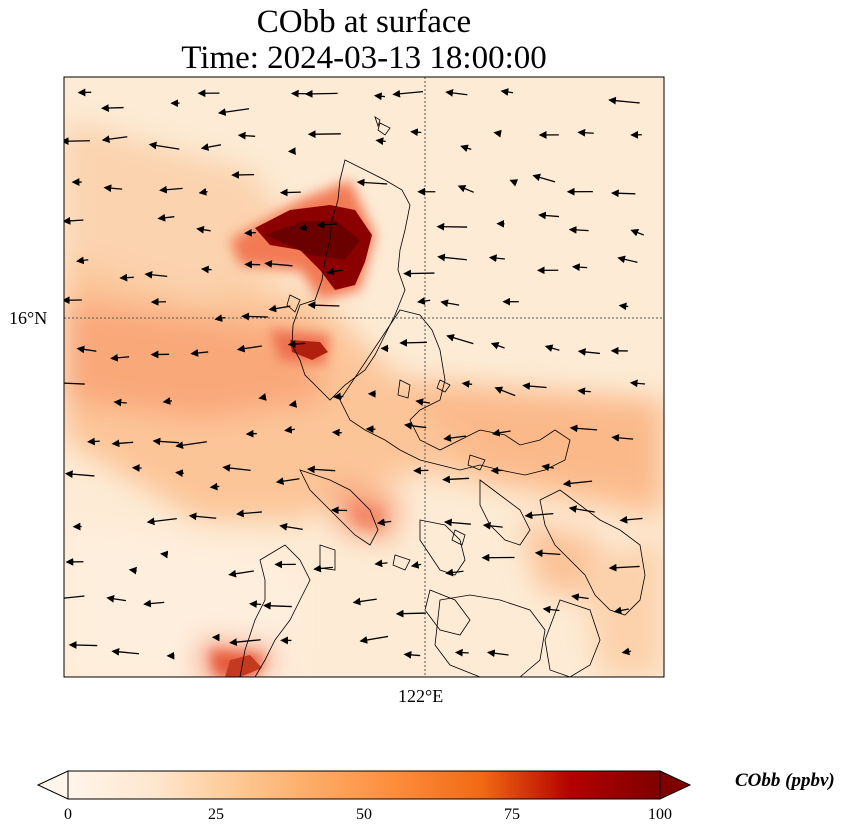 The width and height of the screenshot is (854, 836). I want to click on colorbar-label: CObb (ppbv), so click(785, 780).